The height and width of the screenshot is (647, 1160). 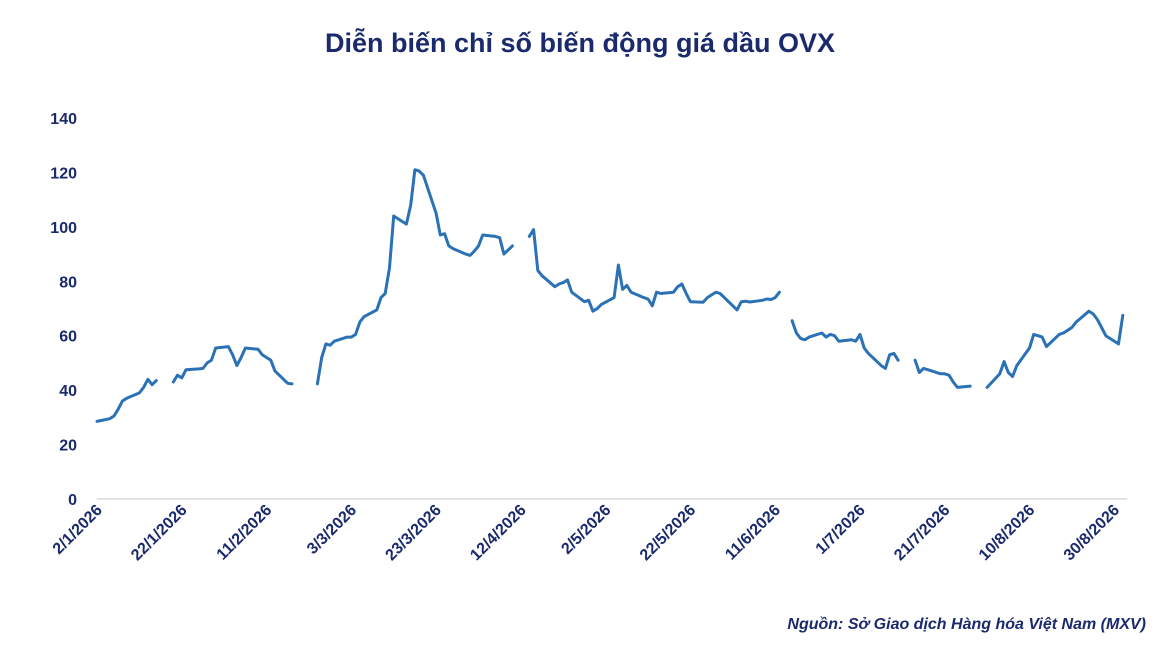 What do you see at coordinates (63, 173) in the screenshot?
I see `y-tick-label: 120` at bounding box center [63, 173].